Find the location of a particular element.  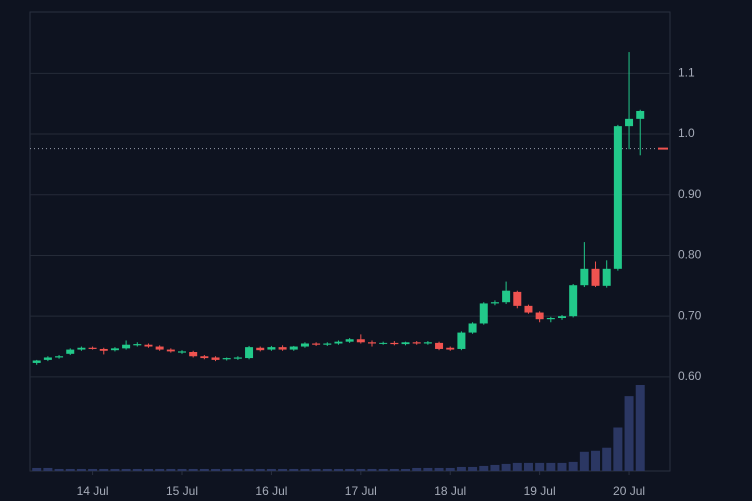

x-tick-label: 20 Jul is located at coordinates (629, 491).